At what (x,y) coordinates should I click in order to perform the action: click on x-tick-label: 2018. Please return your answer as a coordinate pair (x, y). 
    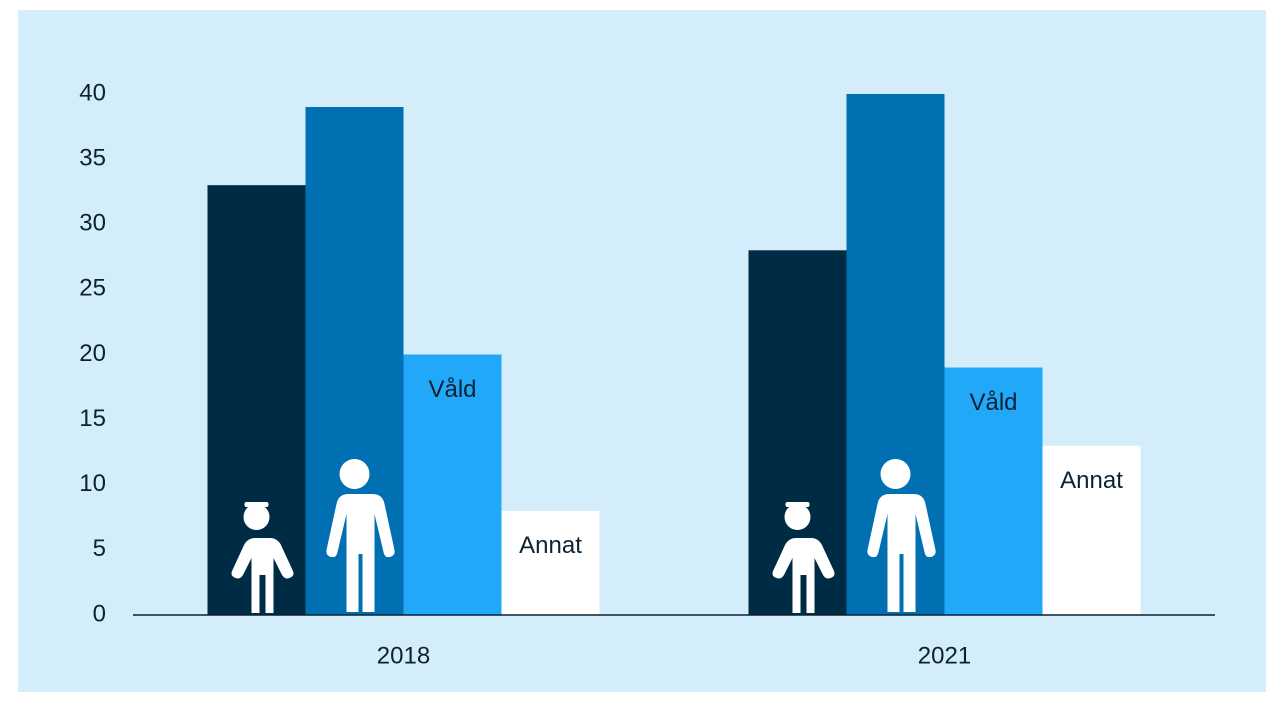
    Looking at the image, I should click on (403, 655).